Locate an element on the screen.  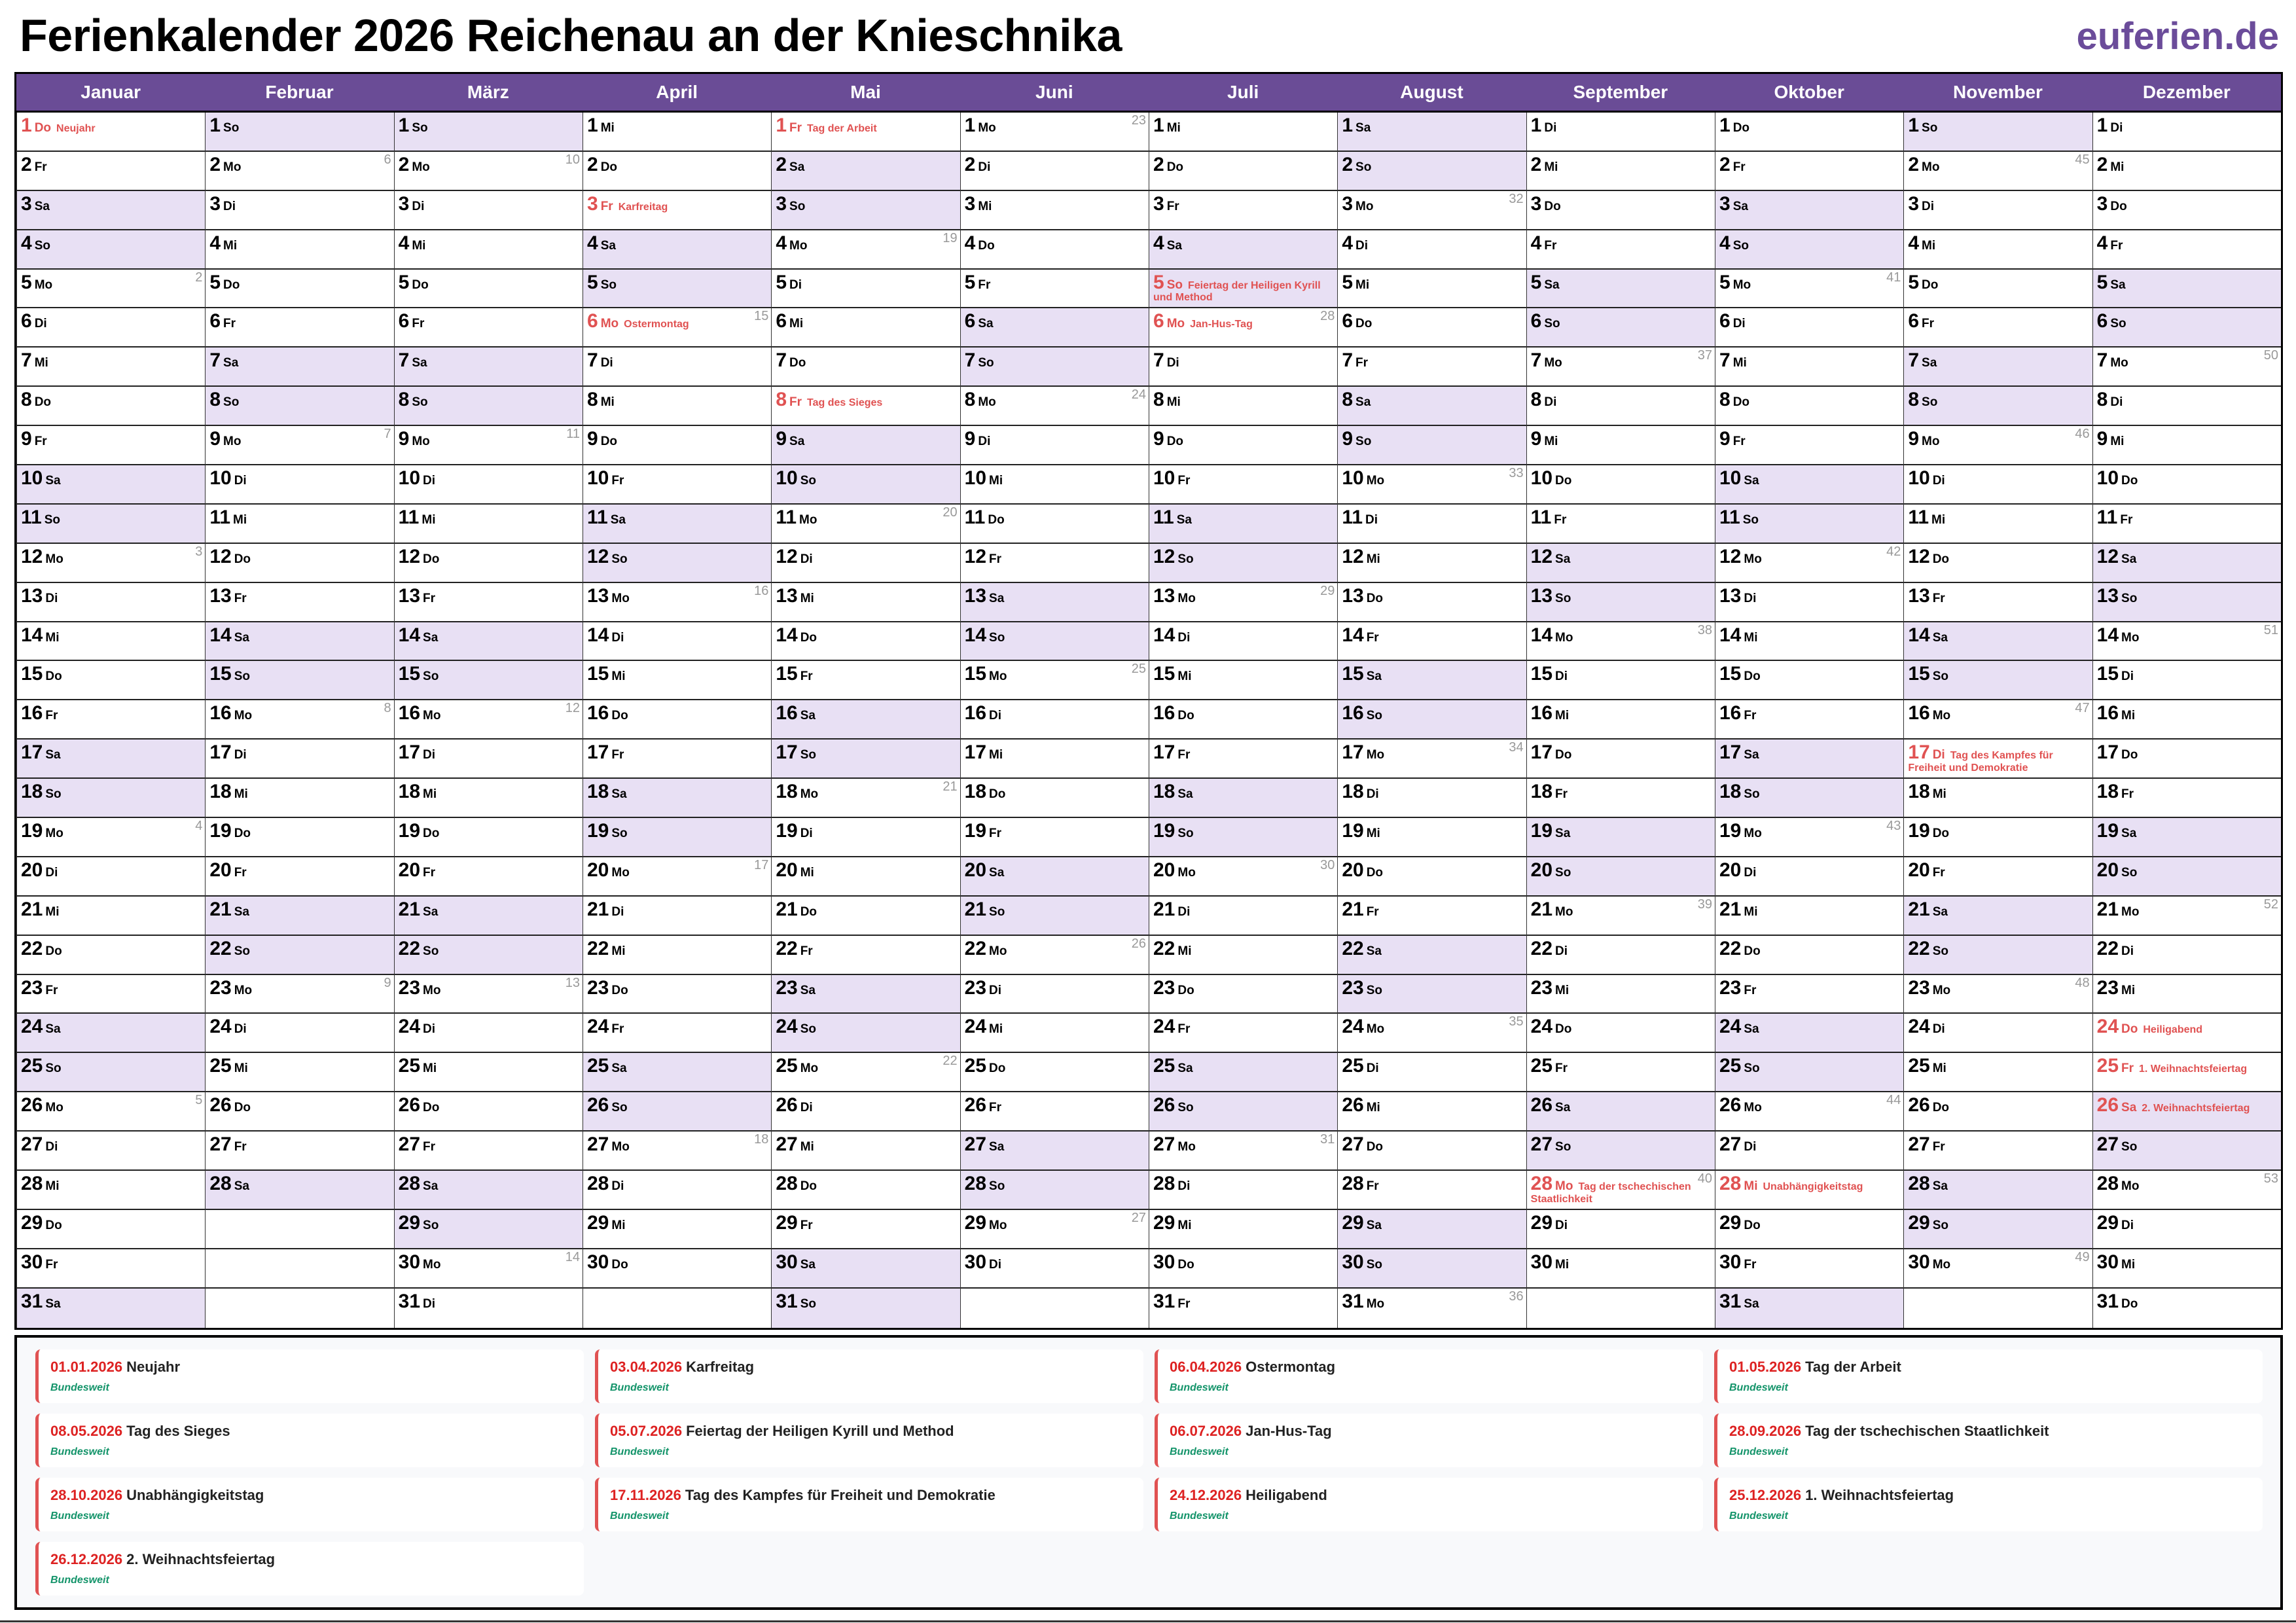
day-cell: 19 Fr is located at coordinates (1054, 837).